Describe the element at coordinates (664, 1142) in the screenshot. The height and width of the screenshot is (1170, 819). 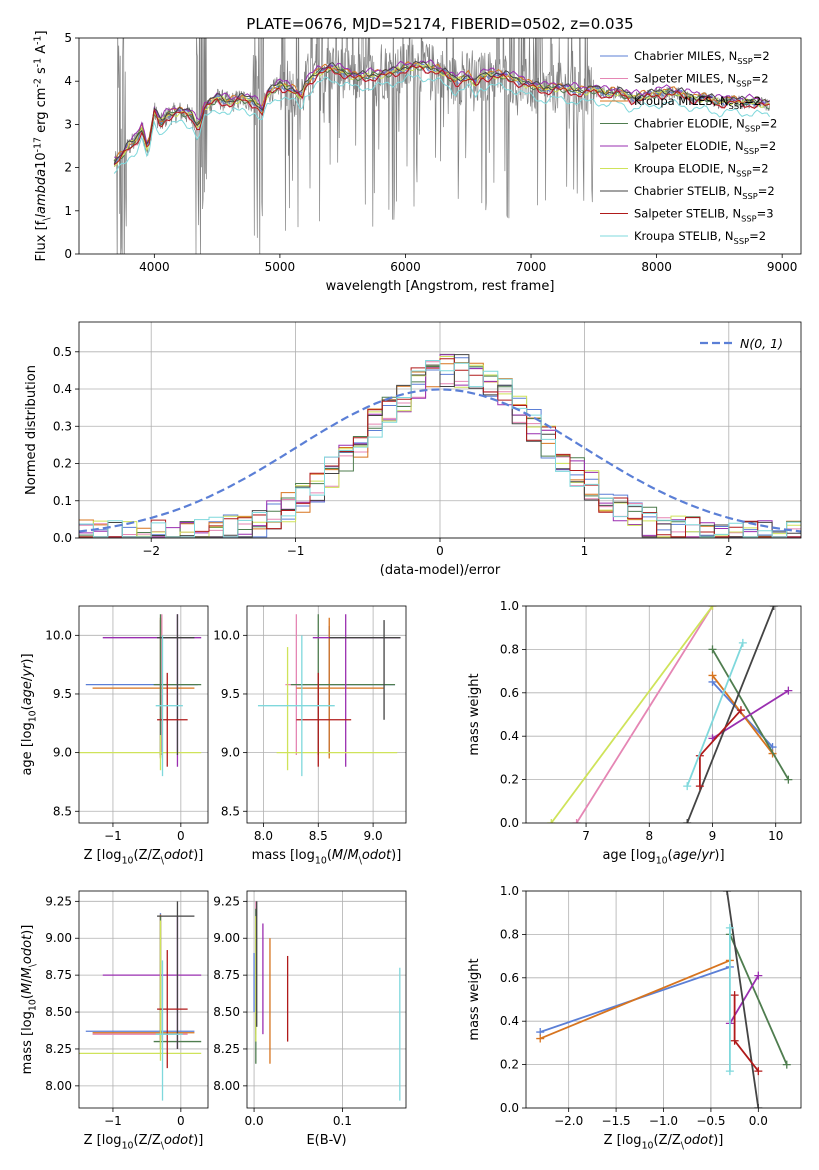
I see `weight_vs_z-xlabel: Z [log10(Z/Z\odot)]` at that location.